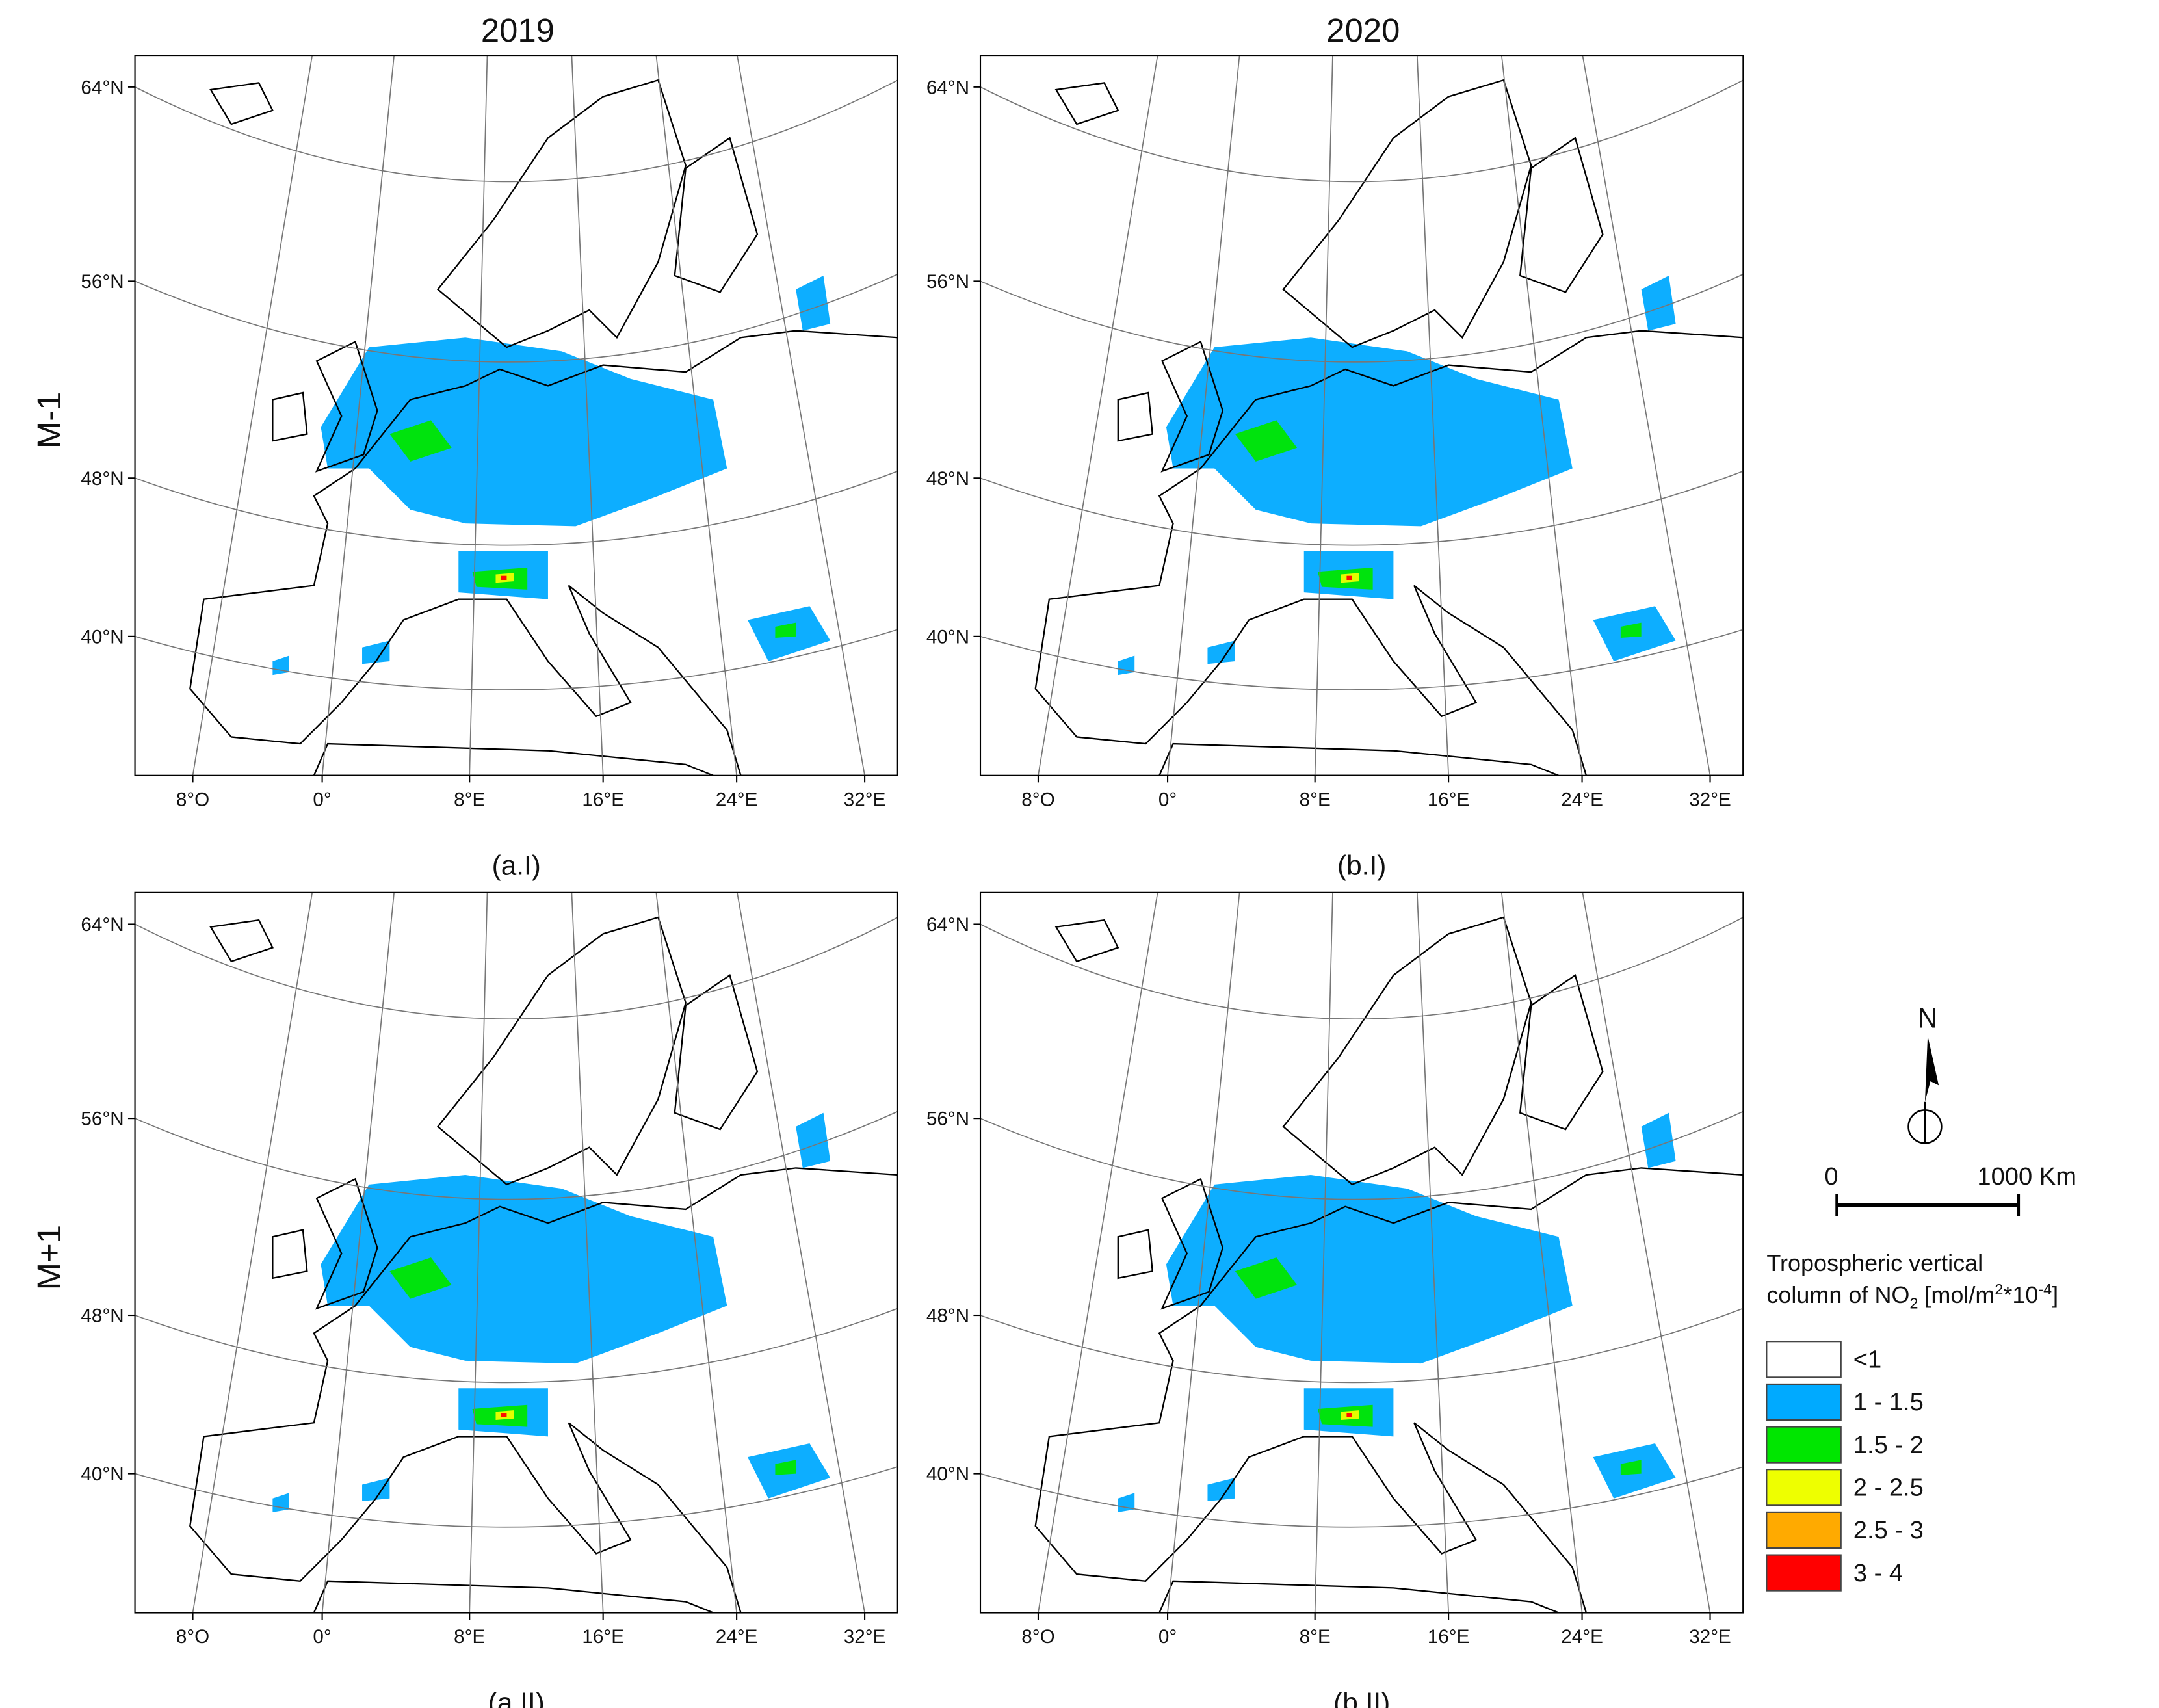  What do you see at coordinates (1362, 1697) in the screenshot?
I see `panel-label: (b.II)` at bounding box center [1362, 1697].